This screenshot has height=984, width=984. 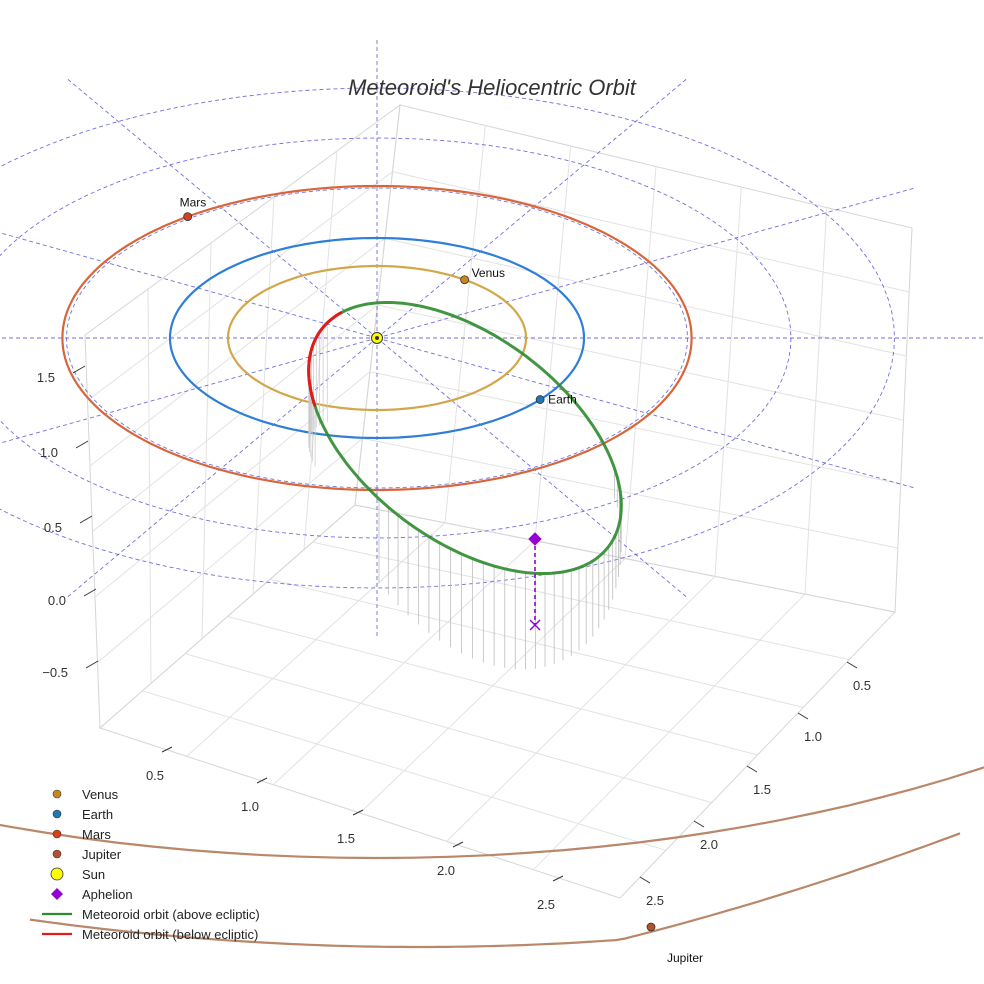 What do you see at coordinates (49, 452) in the screenshot?
I see `z-tick-label: 1.0` at bounding box center [49, 452].